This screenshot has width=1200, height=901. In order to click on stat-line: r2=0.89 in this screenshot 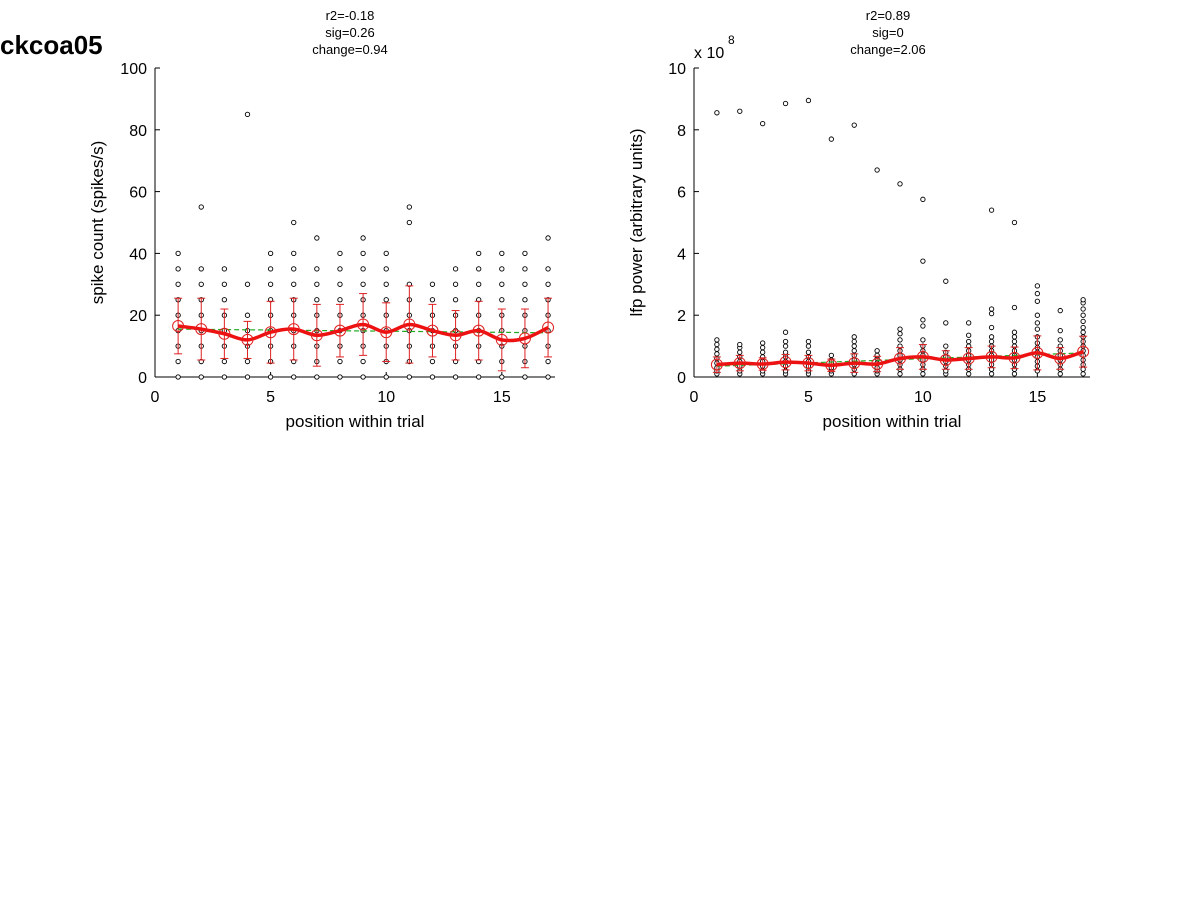, I will do `click(888, 15)`.